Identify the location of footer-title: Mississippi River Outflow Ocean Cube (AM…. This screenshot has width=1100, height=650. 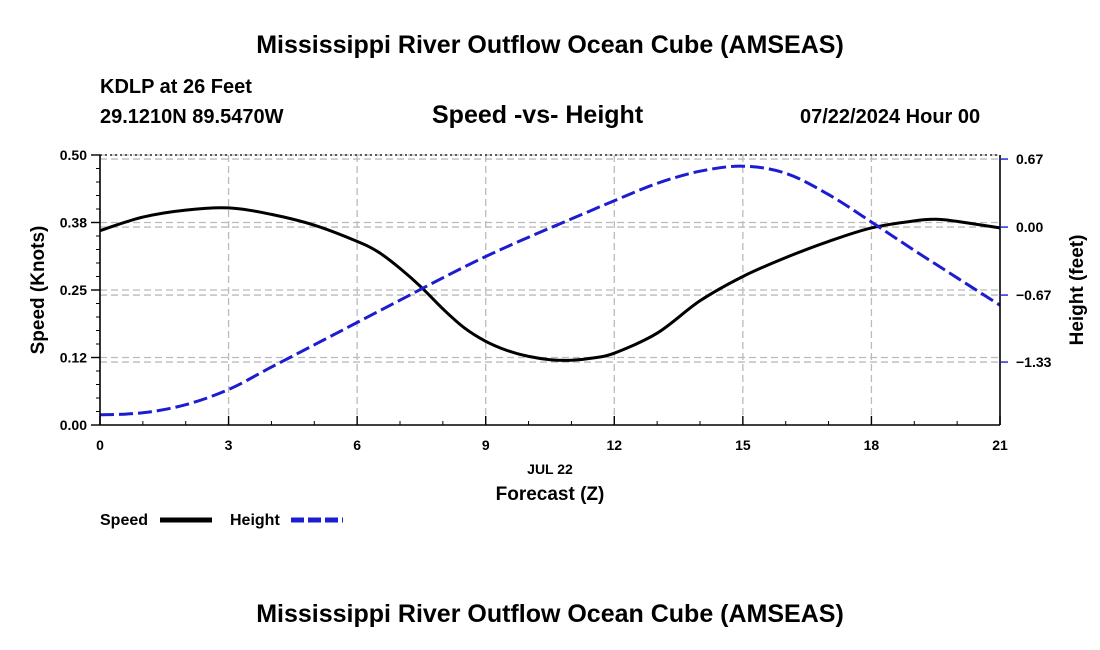
(550, 614).